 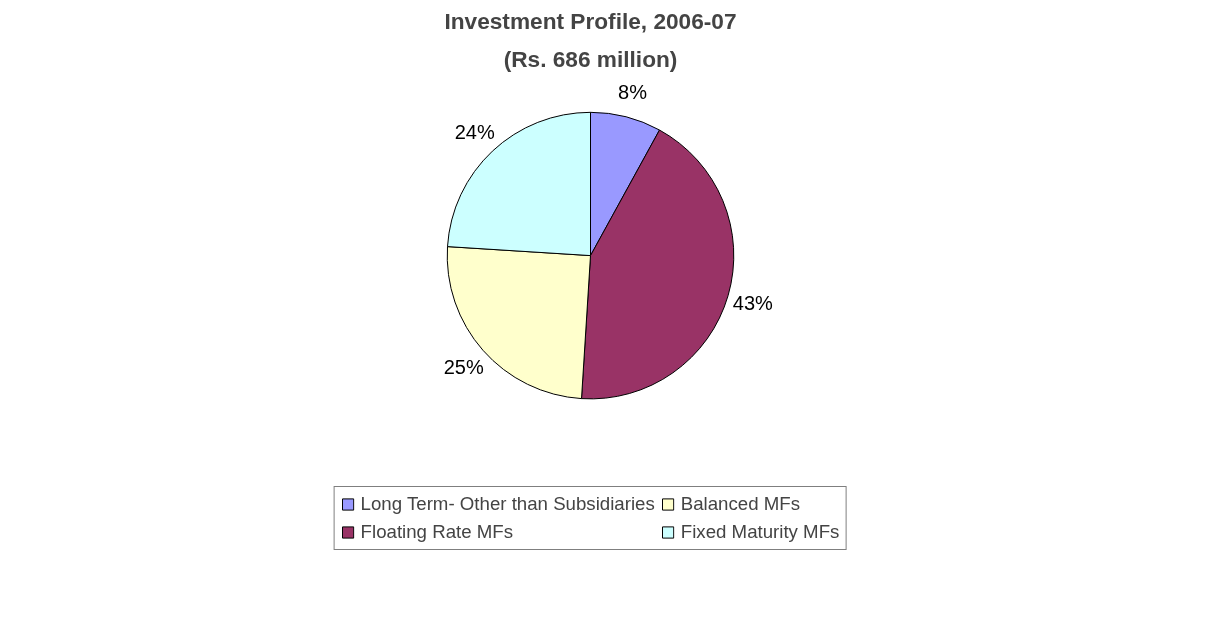 I want to click on data-label: 43%, so click(x=753, y=302).